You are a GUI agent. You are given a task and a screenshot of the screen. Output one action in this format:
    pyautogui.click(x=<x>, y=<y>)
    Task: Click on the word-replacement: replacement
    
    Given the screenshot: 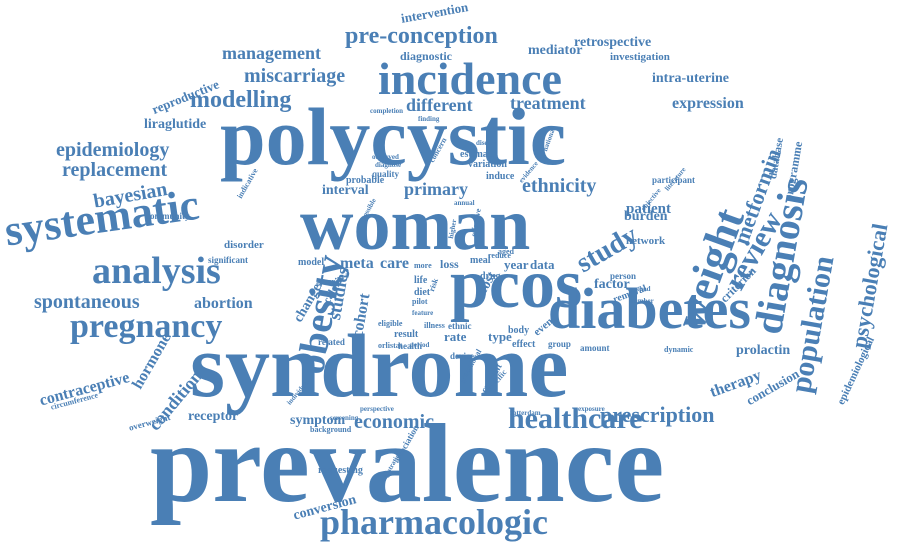 What is the action you would take?
    pyautogui.click(x=115, y=170)
    